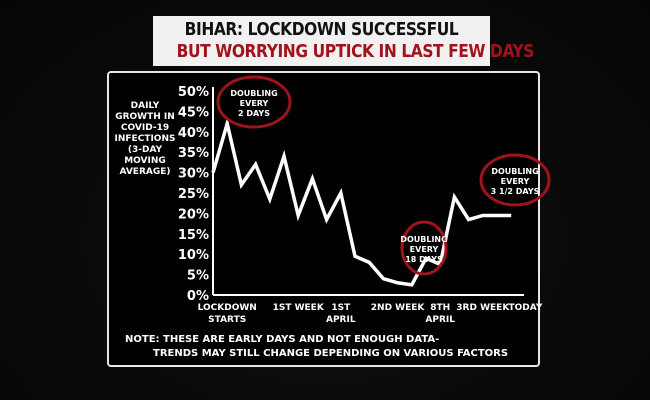 This screenshot has height=400, width=650. Describe the element at coordinates (193, 235) in the screenshot. I see `y-tick-label: 15%` at that location.